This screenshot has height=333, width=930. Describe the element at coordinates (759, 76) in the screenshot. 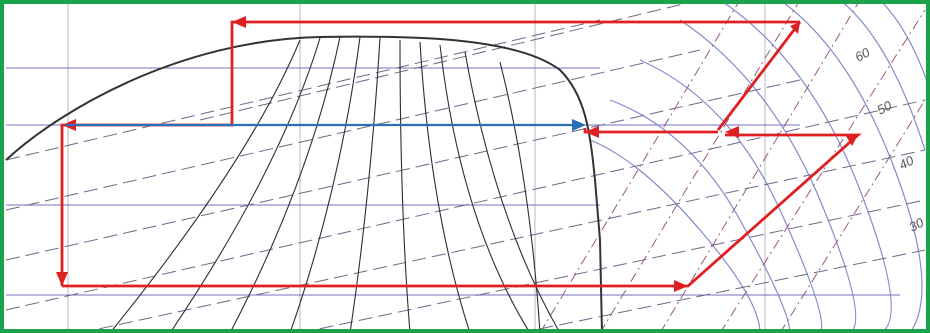

I see `cycle-segment-mid` at that location.